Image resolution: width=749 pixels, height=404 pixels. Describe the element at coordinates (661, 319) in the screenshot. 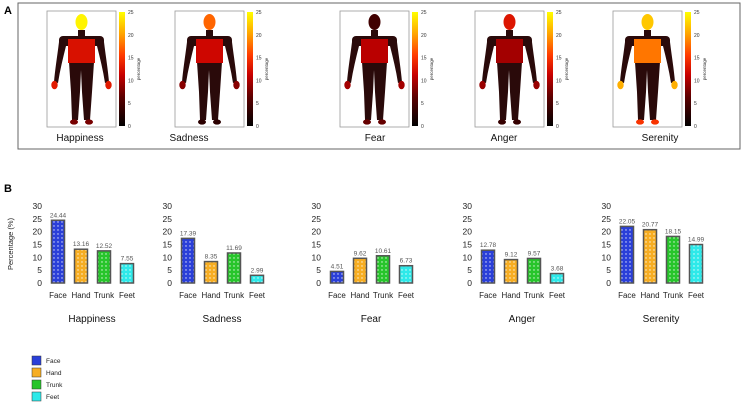

I see `chart-title: Serenity` at that location.